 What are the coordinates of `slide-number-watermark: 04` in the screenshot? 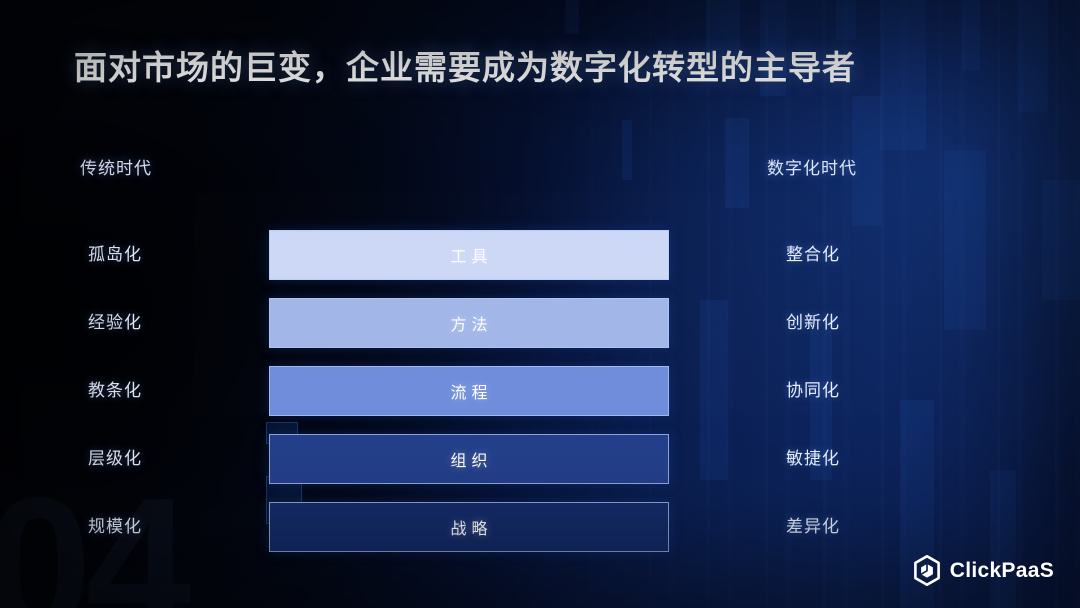 It's located at (95, 533).